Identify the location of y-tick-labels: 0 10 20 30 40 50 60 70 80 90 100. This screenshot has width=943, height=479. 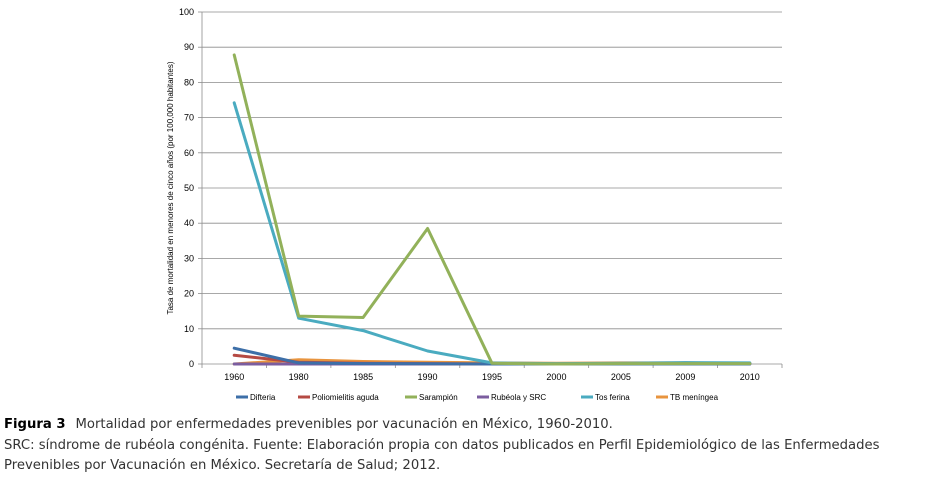
(186, 188).